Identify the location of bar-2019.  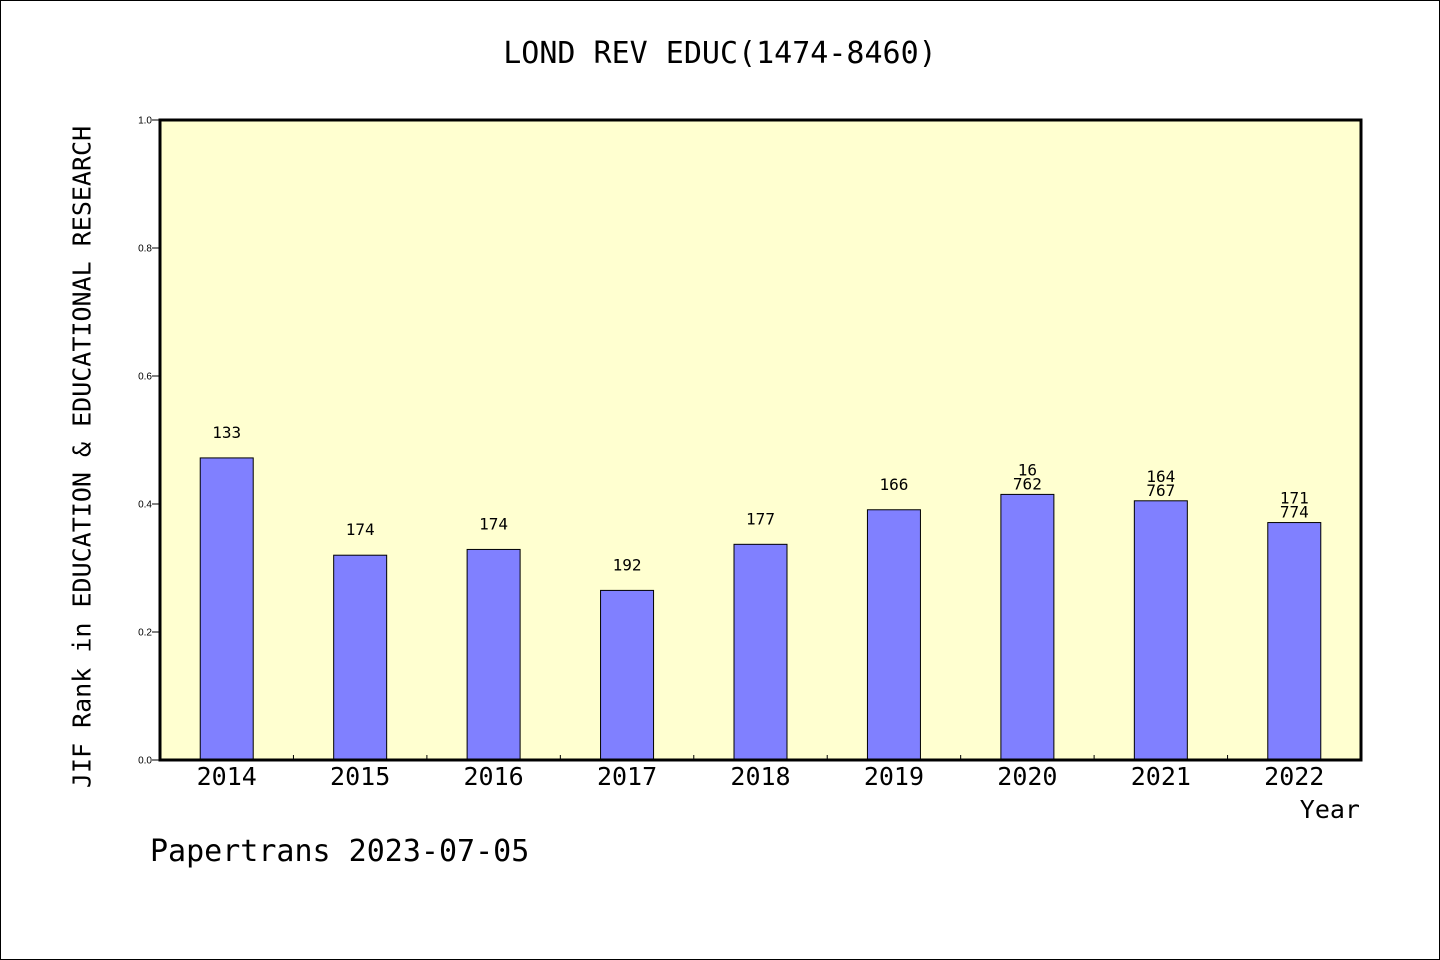
(893, 635).